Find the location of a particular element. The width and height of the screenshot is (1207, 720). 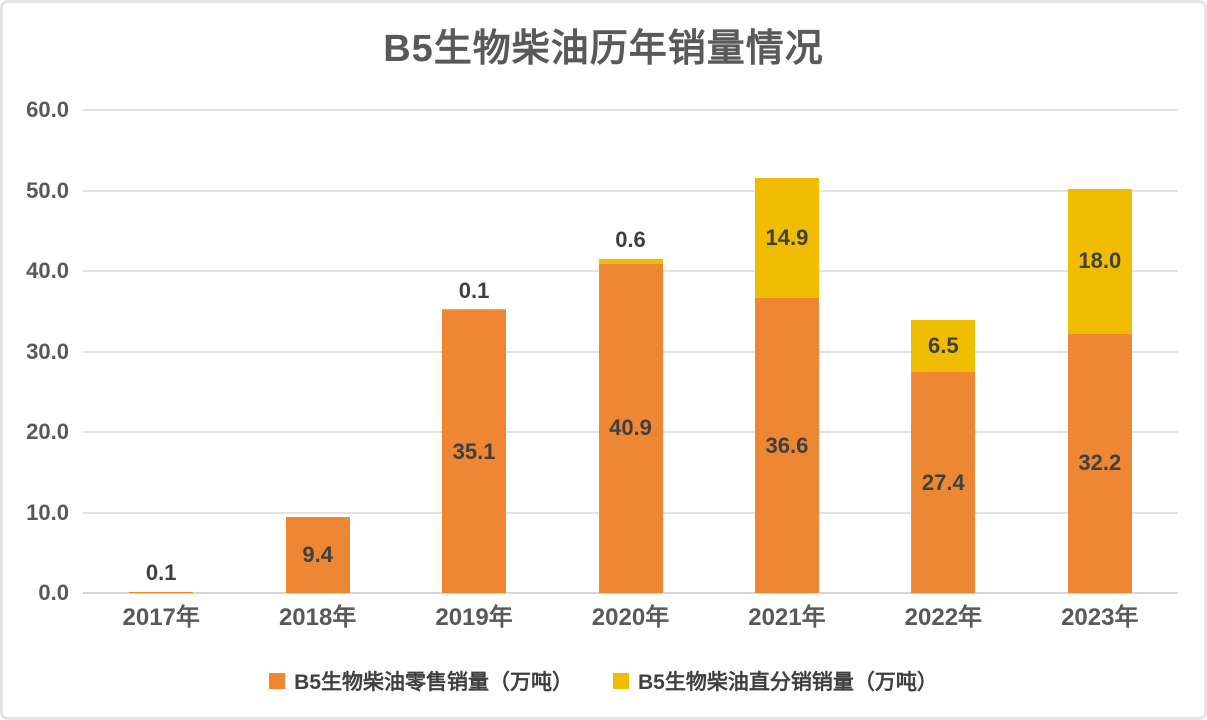

x-tick-label: 2019年 is located at coordinates (474, 617).